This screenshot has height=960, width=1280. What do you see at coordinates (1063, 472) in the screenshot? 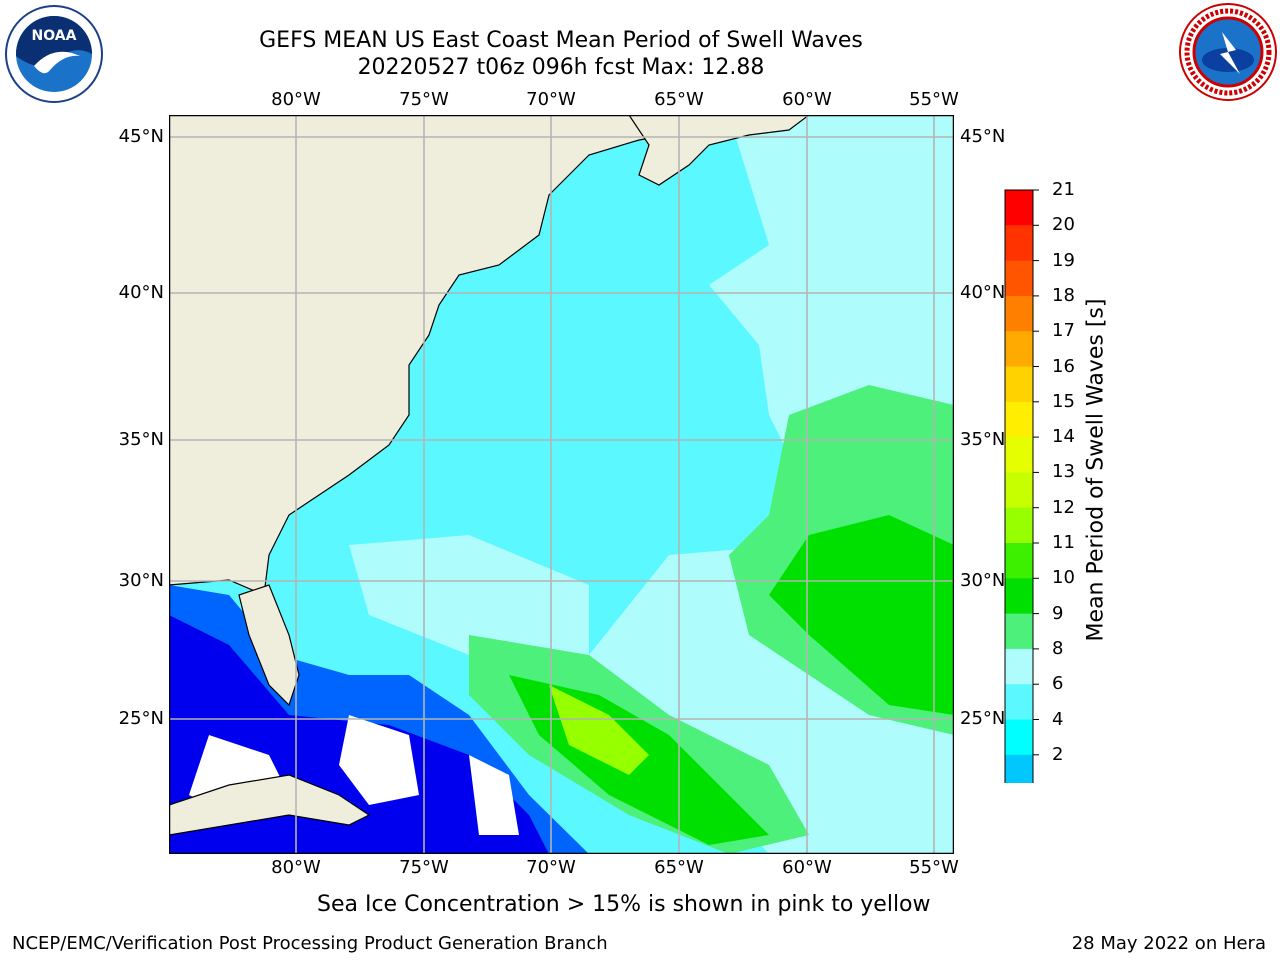
I see `colorbar-tick-label: 13` at bounding box center [1063, 472].